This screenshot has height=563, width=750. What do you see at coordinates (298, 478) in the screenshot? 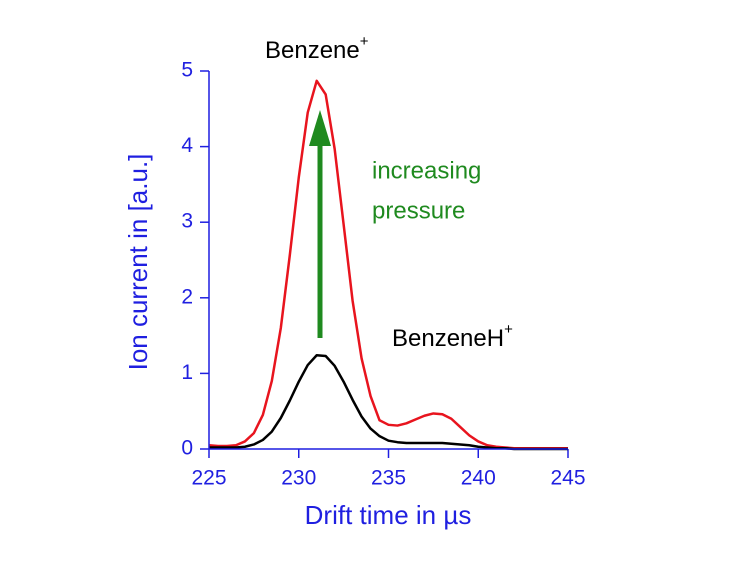
I see `x-tick-label: 230` at bounding box center [298, 478].